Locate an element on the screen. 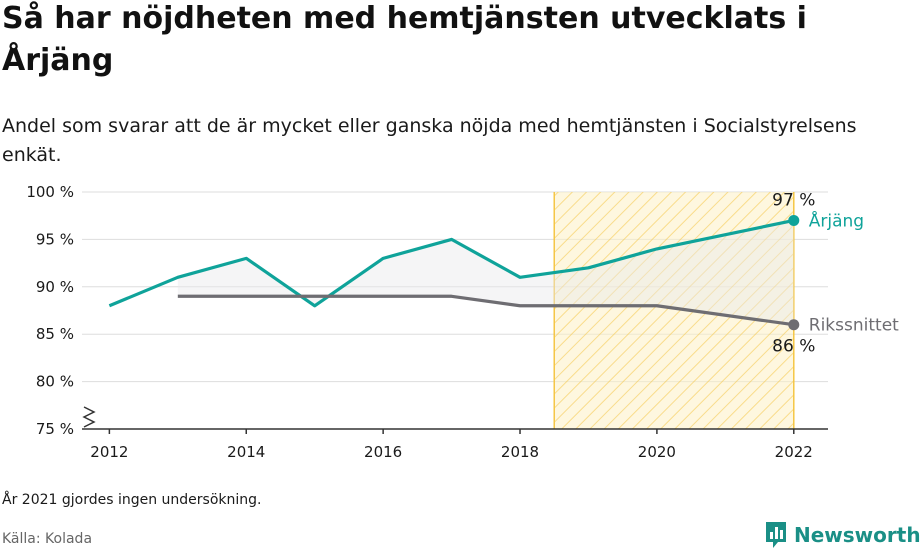  brand-name: Newsworthy is located at coordinates (857, 535).